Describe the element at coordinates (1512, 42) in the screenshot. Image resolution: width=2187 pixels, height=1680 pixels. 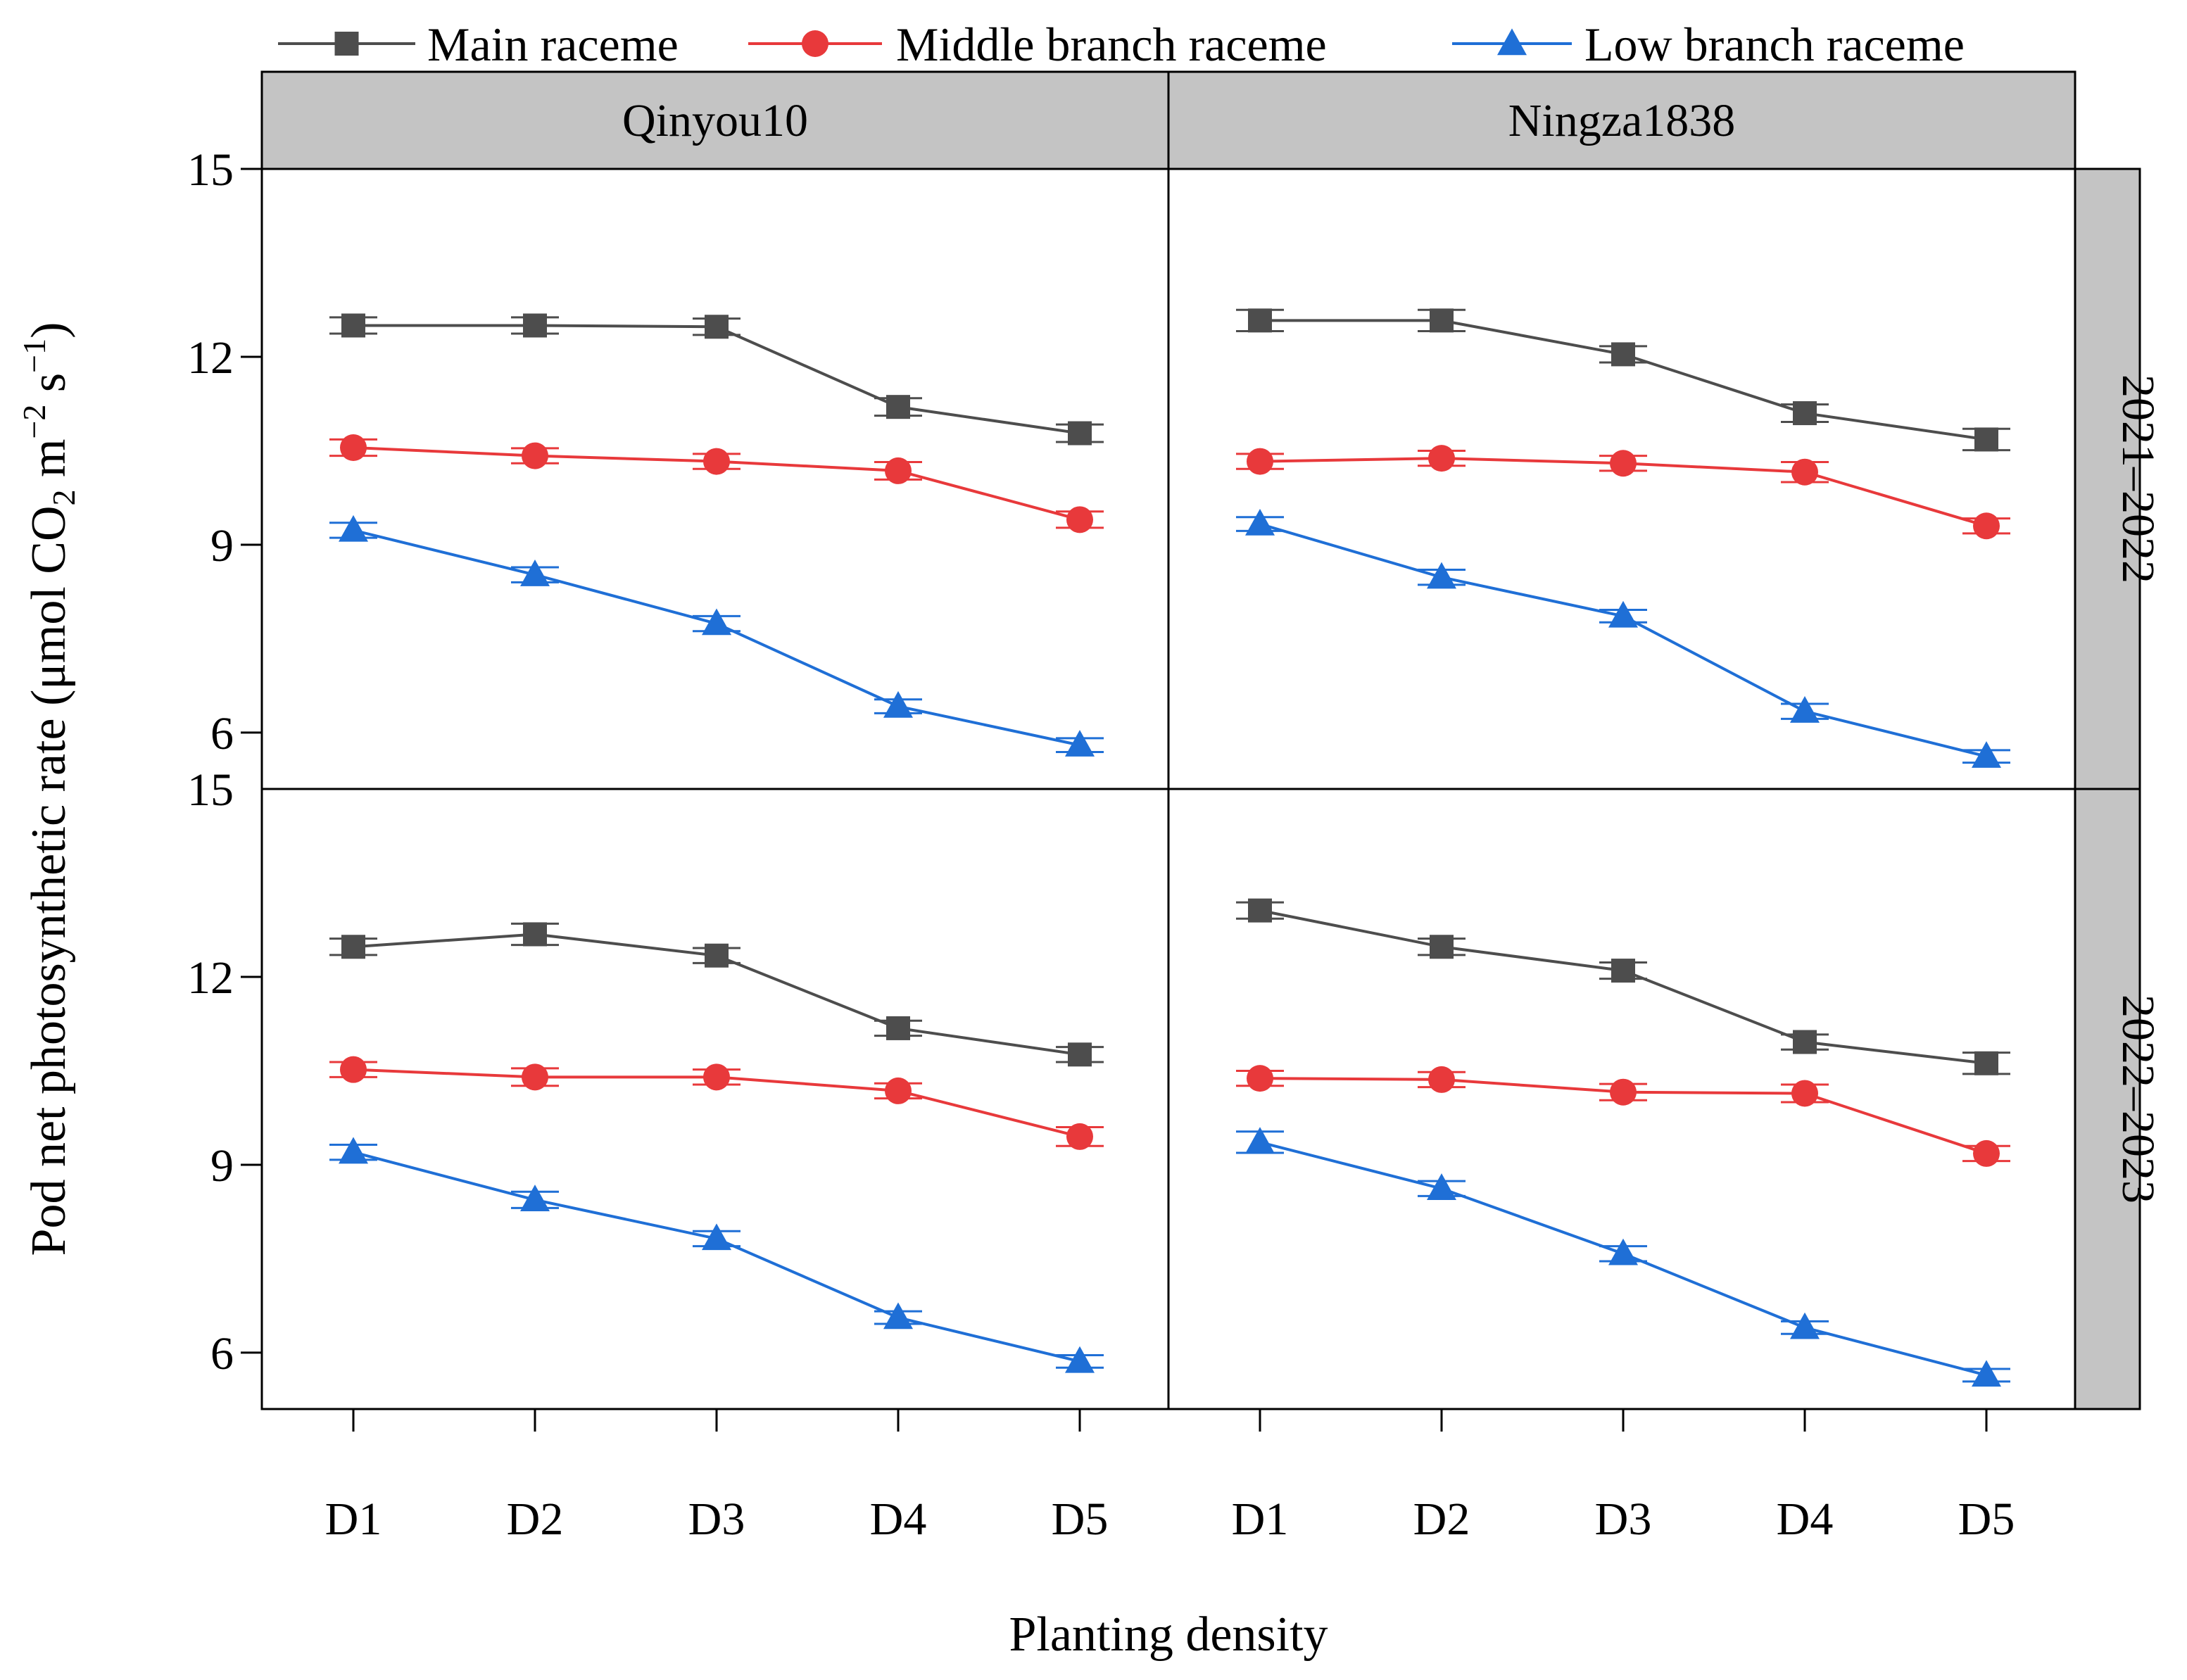
I see `legend-marker-triangle` at that location.